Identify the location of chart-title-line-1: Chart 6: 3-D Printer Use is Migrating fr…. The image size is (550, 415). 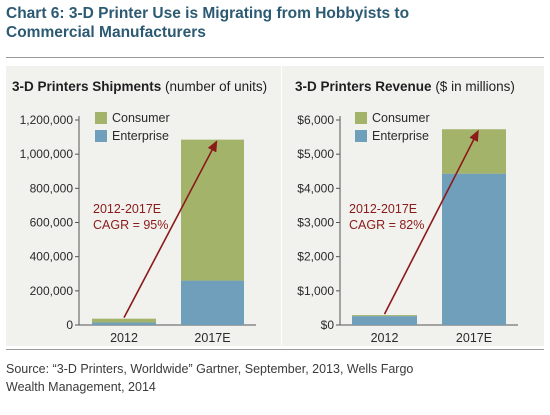
(208, 13).